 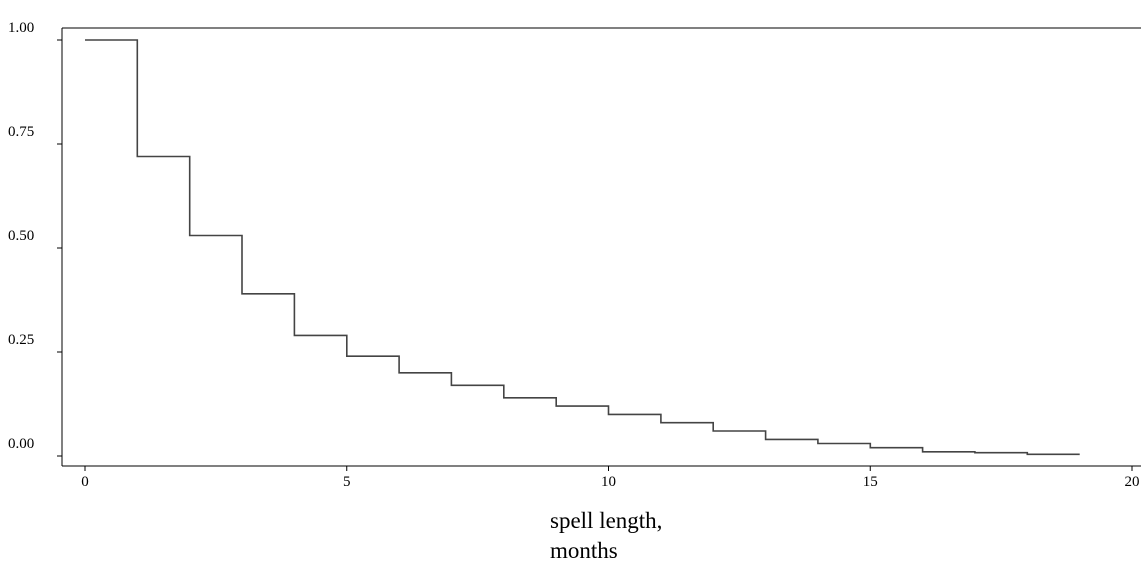 What do you see at coordinates (608, 482) in the screenshot?
I see `x-tick-label: 10` at bounding box center [608, 482].